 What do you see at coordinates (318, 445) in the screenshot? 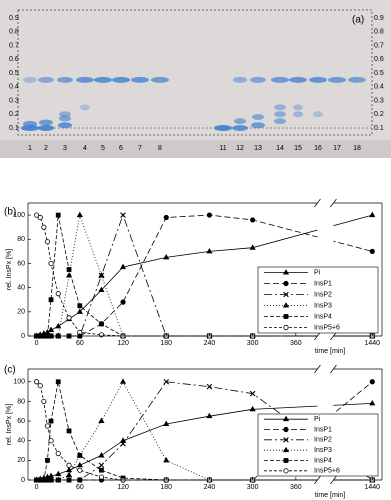
I see `legend-box` at bounding box center [318, 445].